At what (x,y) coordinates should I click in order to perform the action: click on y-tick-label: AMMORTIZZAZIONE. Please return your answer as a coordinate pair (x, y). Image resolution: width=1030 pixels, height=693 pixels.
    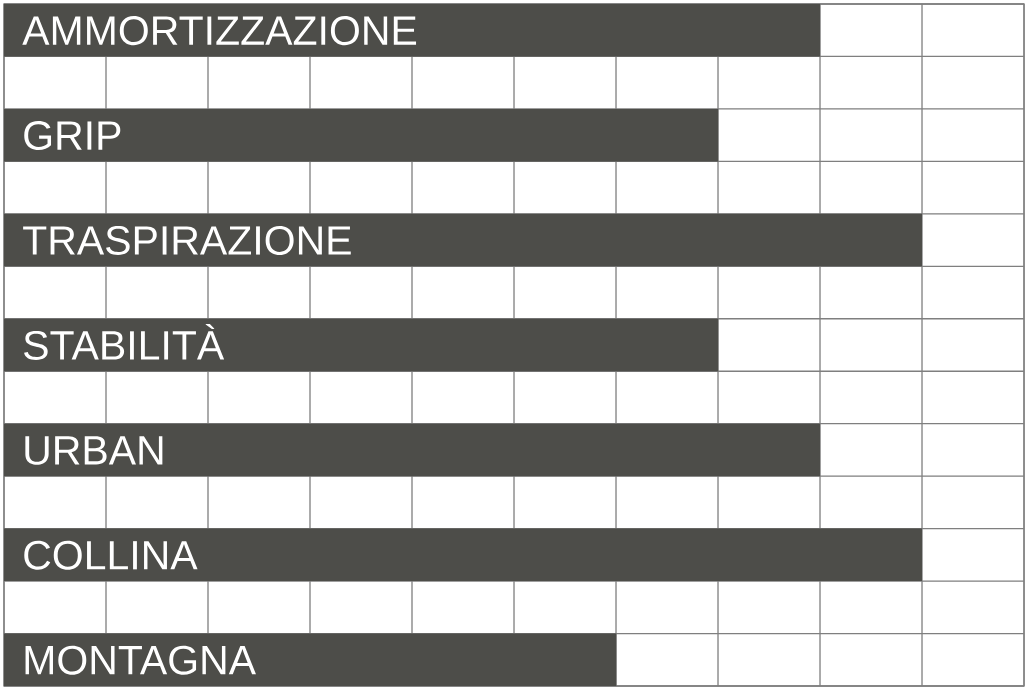
    Looking at the image, I should click on (219, 31).